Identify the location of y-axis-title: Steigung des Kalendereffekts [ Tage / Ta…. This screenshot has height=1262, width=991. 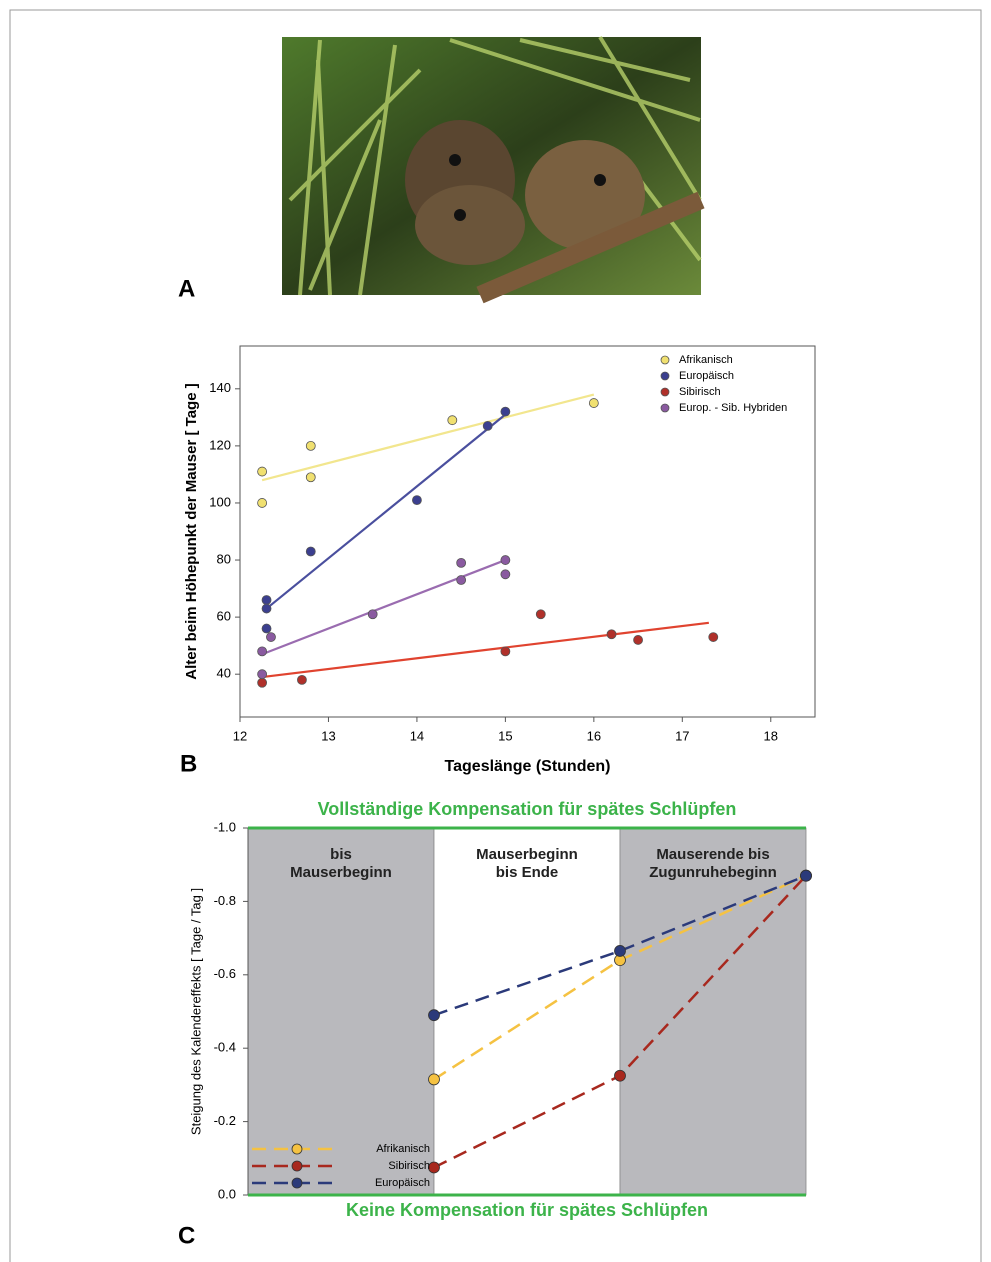
(195, 1011).